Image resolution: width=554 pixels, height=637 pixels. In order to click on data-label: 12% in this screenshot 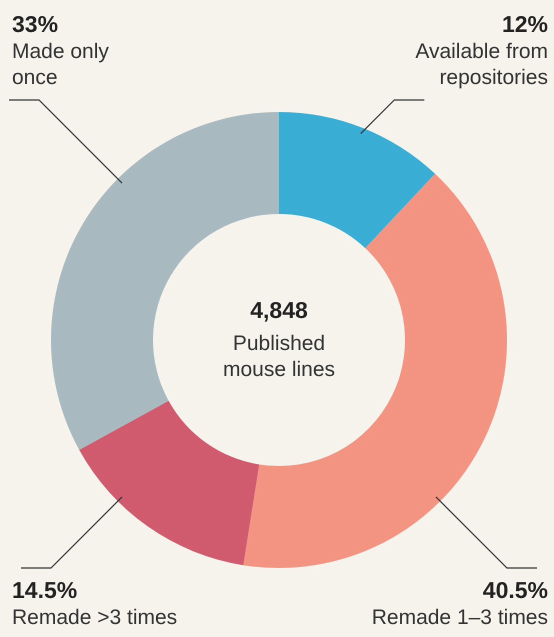, I will do `click(525, 24)`.